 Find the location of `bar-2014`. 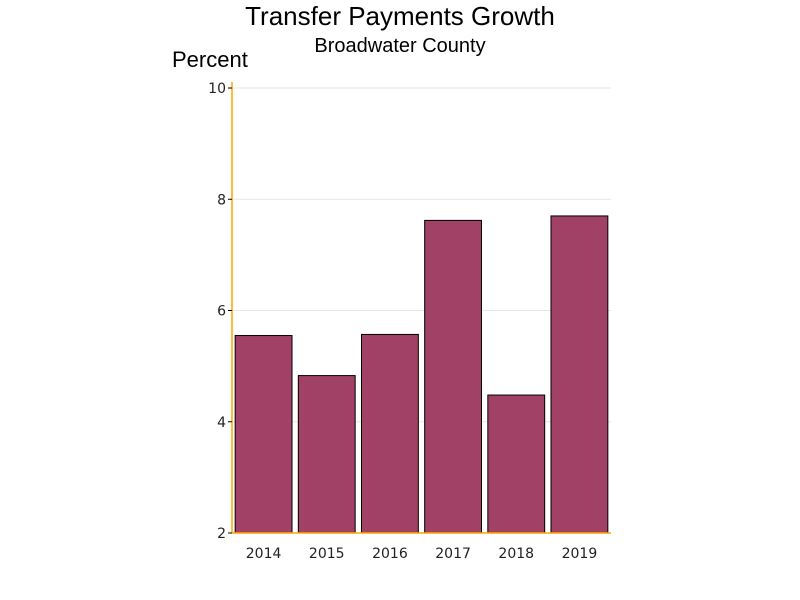

bar-2014 is located at coordinates (263, 434).